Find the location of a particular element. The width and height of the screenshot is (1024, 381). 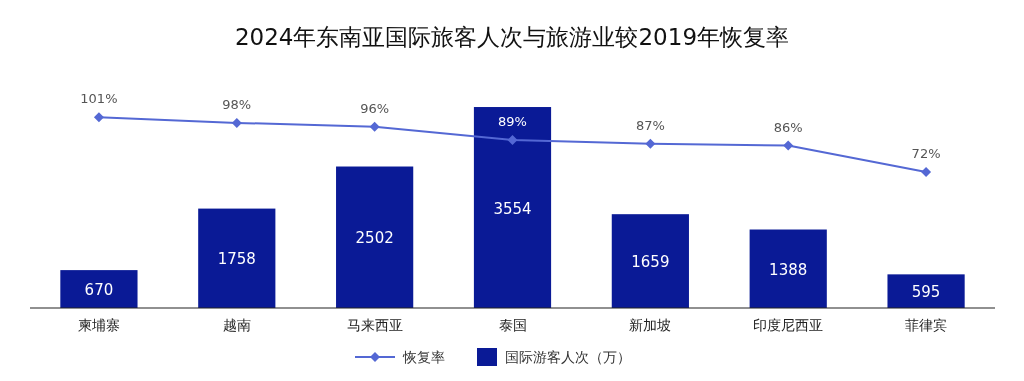

data-label: 1659 is located at coordinates (650, 262).